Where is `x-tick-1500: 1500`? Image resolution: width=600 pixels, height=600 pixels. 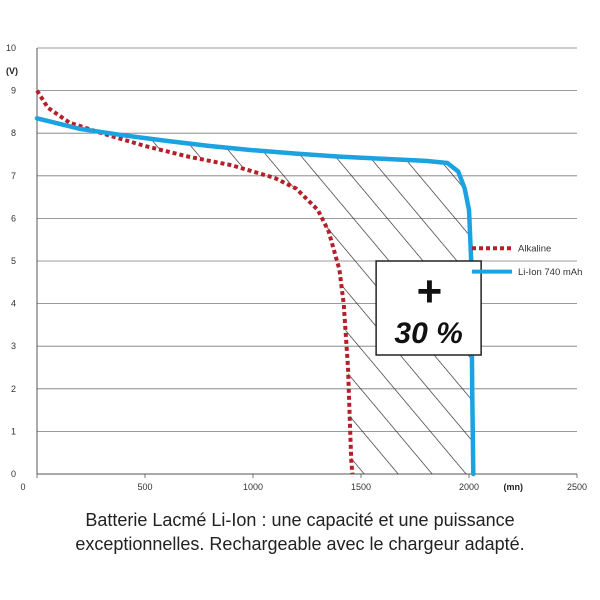
x-tick-1500: 1500 is located at coordinates (361, 487).